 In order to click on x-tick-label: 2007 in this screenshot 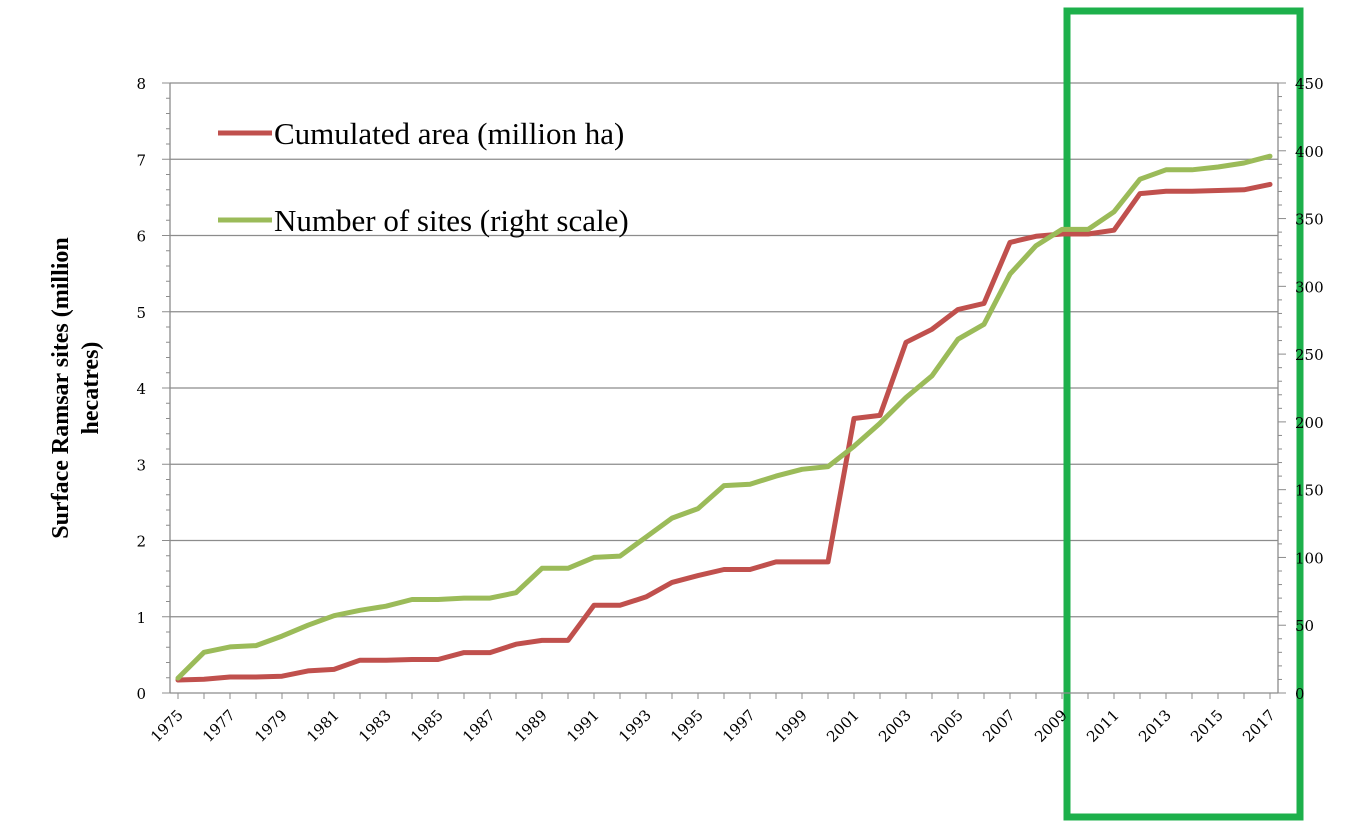, I will do `click(999, 726)`.